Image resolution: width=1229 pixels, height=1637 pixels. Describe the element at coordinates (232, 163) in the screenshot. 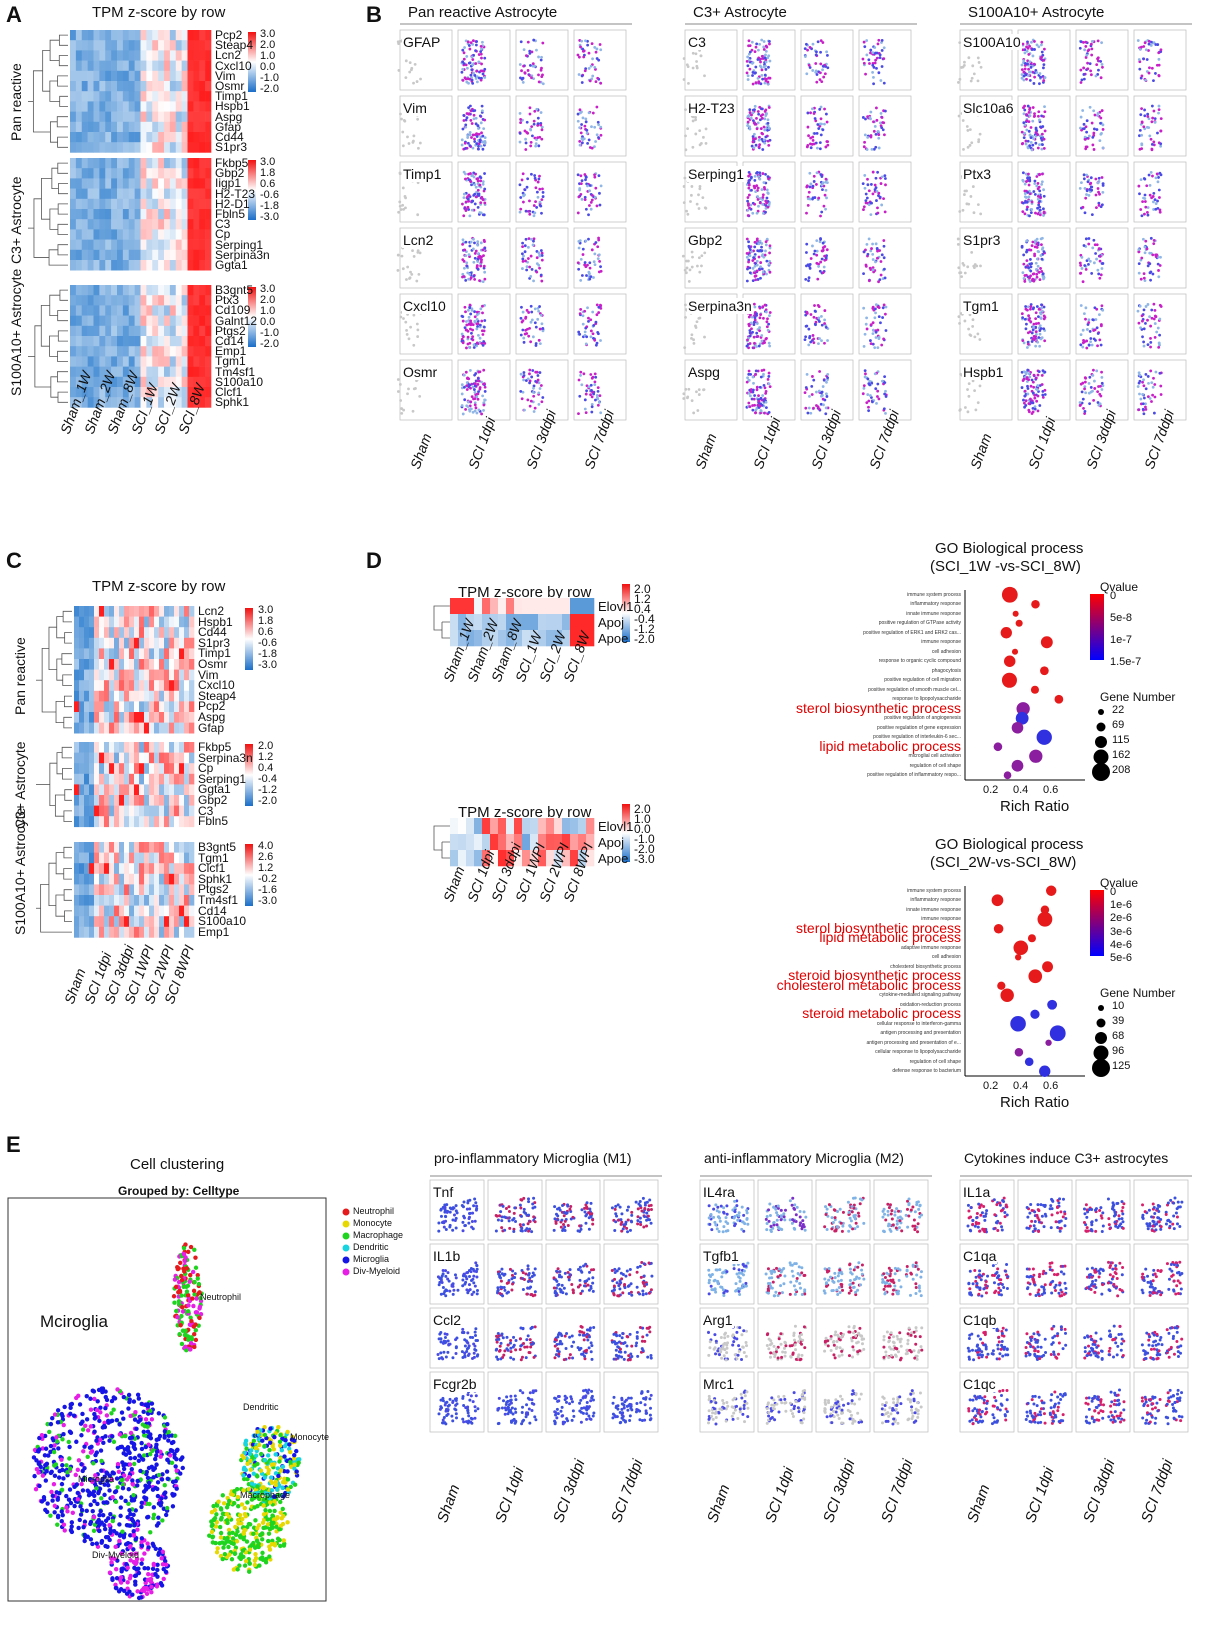

I see `gene-label: Fkbp5` at that location.